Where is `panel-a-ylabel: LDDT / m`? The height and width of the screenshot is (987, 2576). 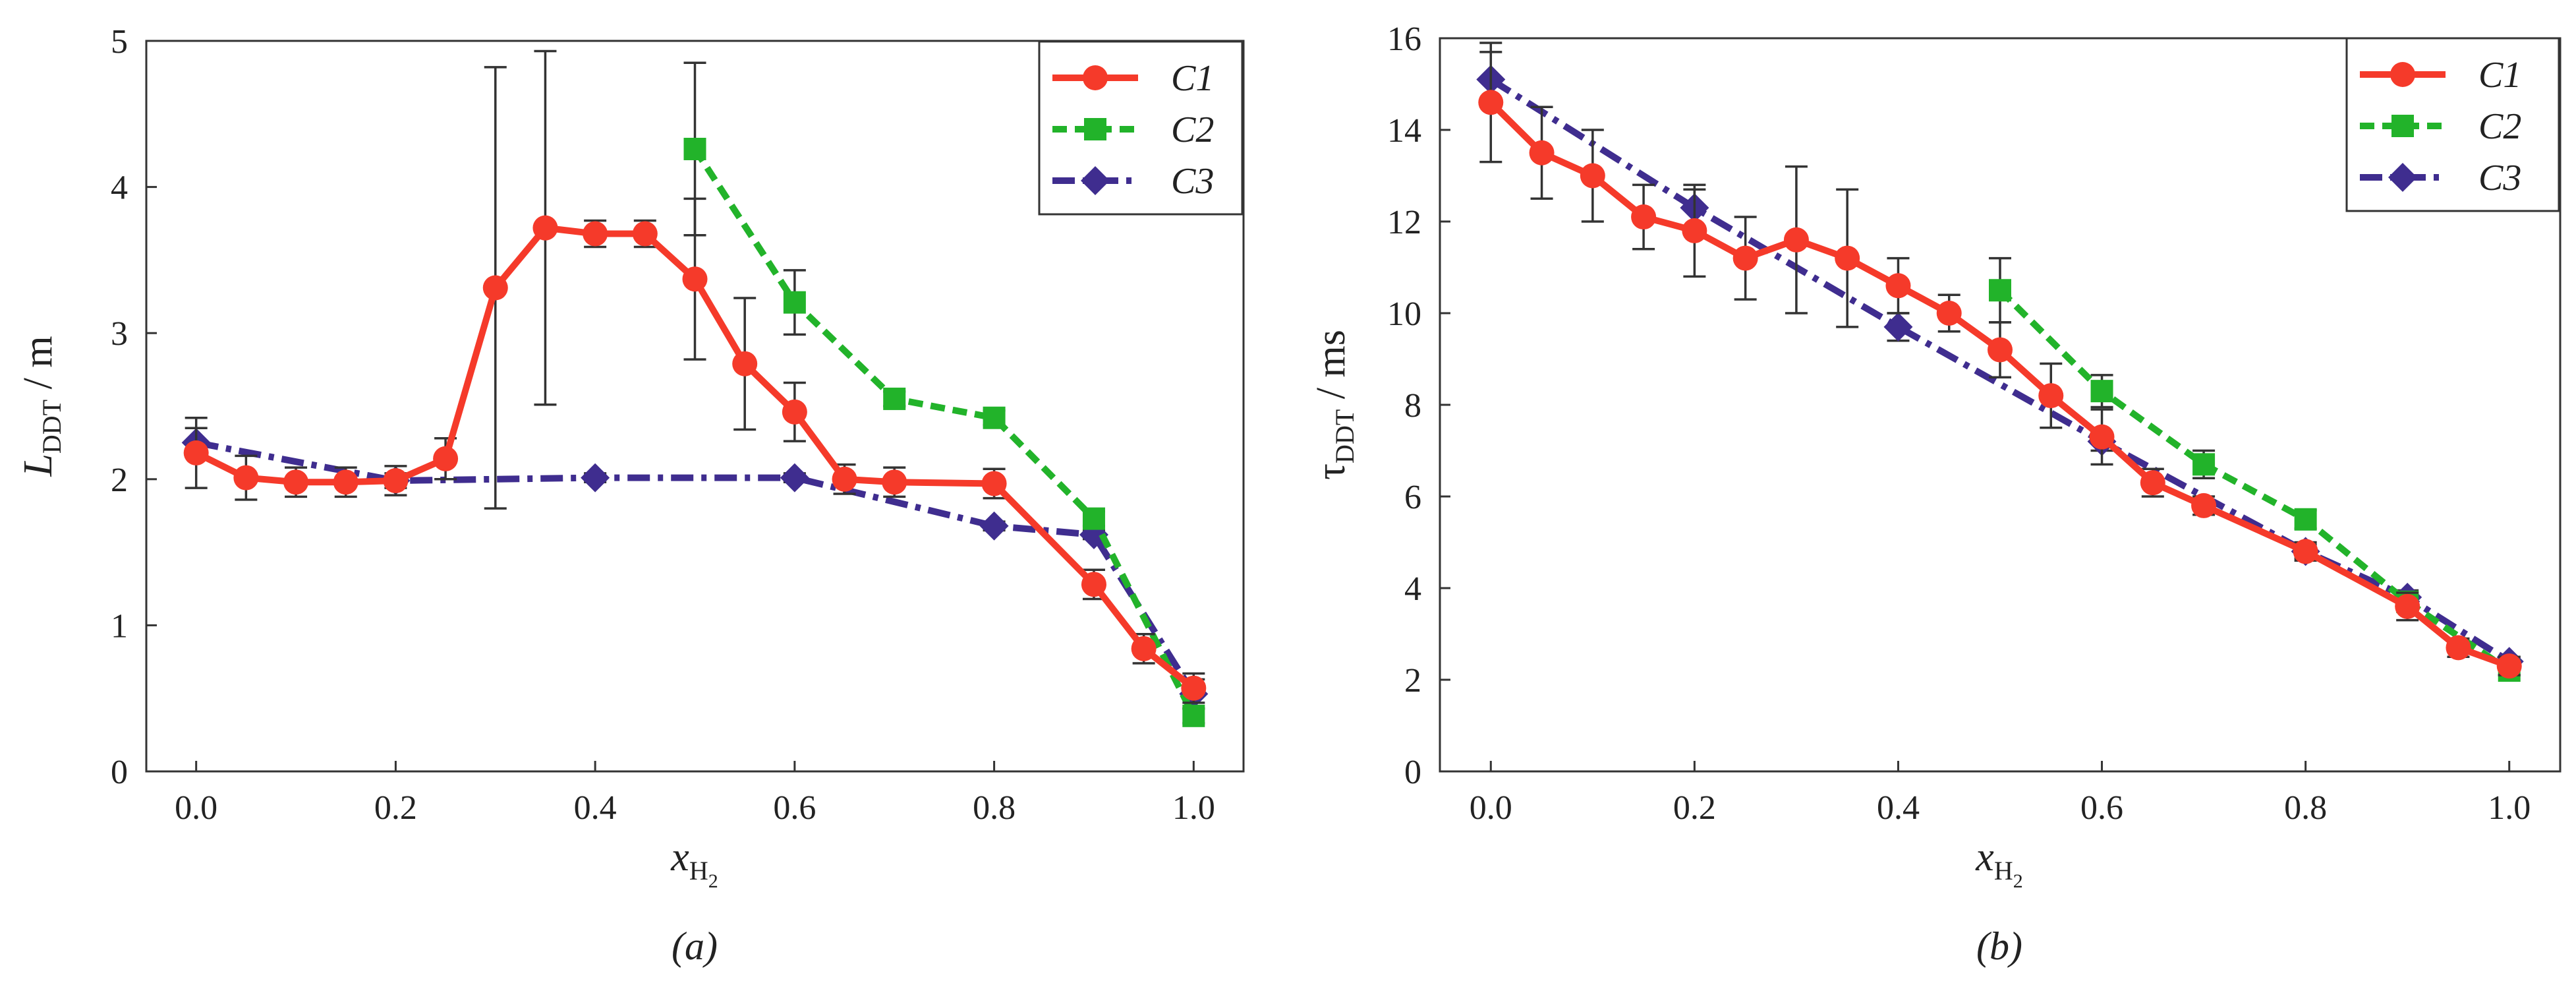 panel-a-ylabel: LDDT / m is located at coordinates (41, 407).